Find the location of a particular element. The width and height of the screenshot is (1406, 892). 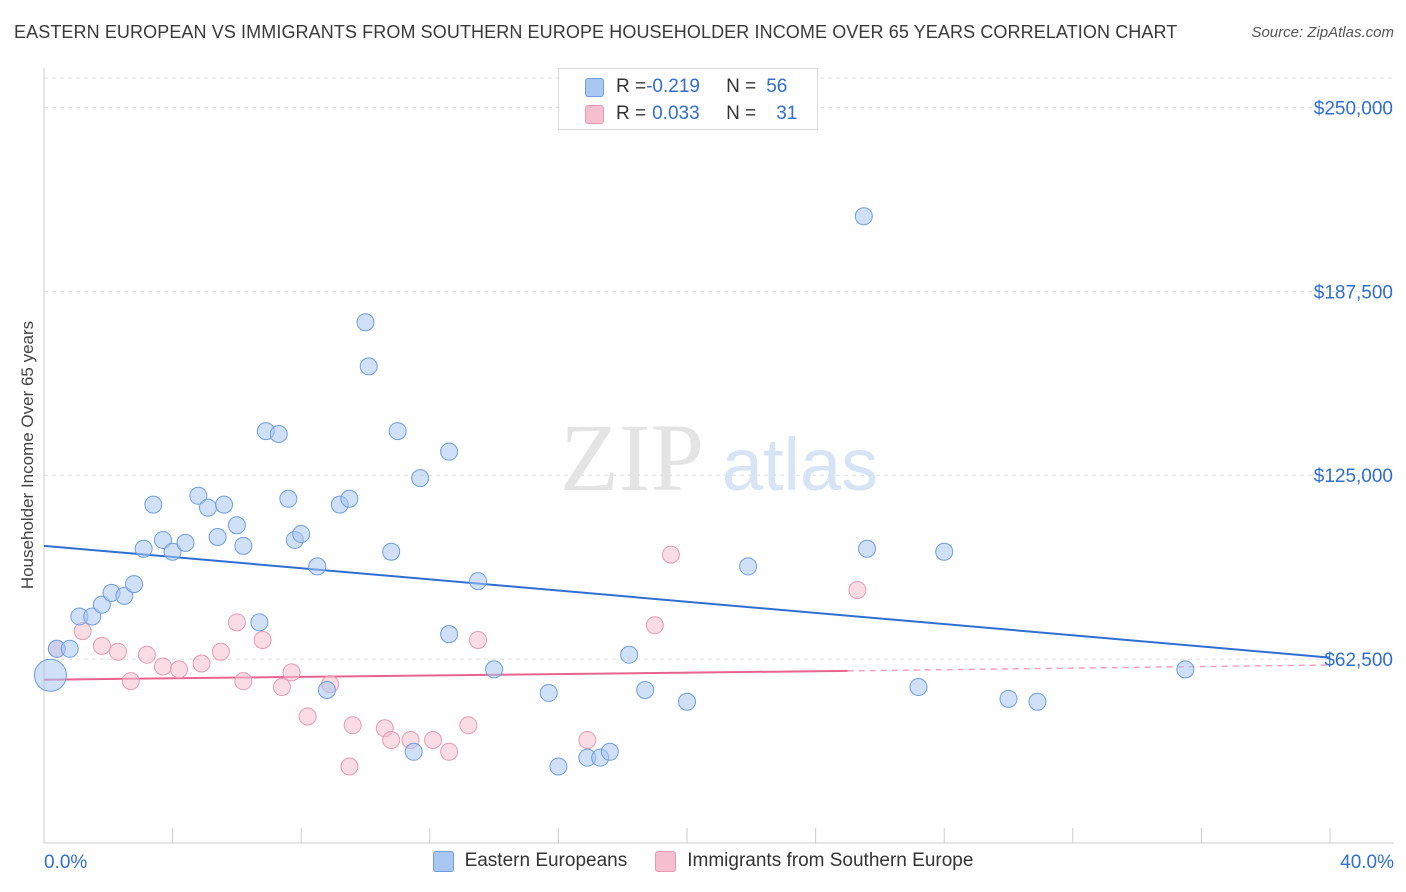

y-tick-label: $125,000 is located at coordinates (1353, 476).